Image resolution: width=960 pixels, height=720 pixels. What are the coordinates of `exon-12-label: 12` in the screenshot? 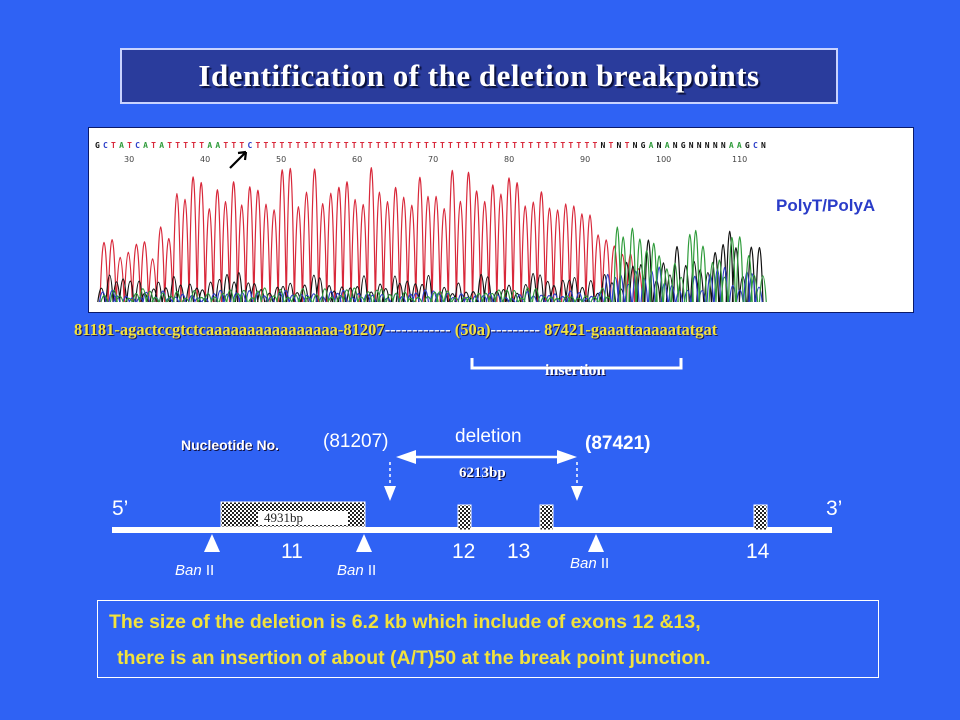 It's located at (464, 551).